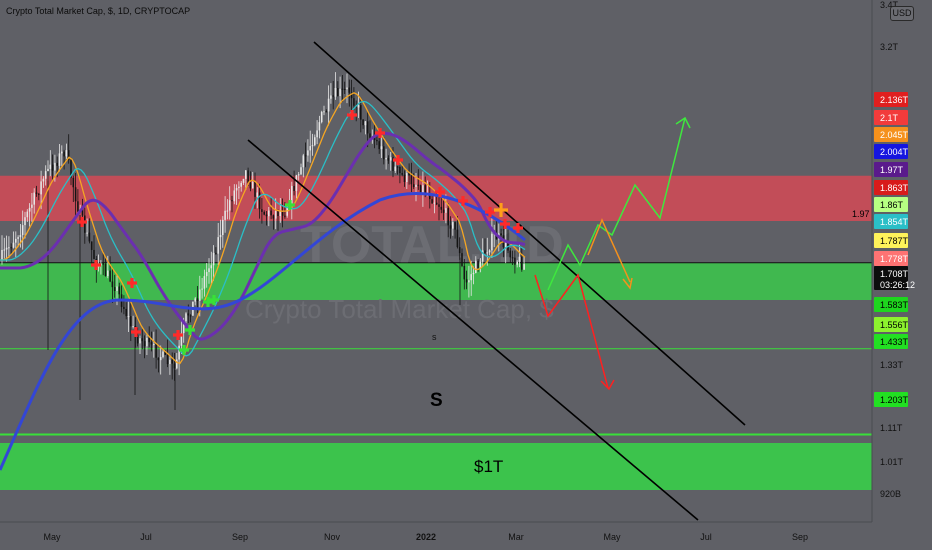  Describe the element at coordinates (894, 274) in the screenshot. I see `price-tag-label: 1.708T` at that location.